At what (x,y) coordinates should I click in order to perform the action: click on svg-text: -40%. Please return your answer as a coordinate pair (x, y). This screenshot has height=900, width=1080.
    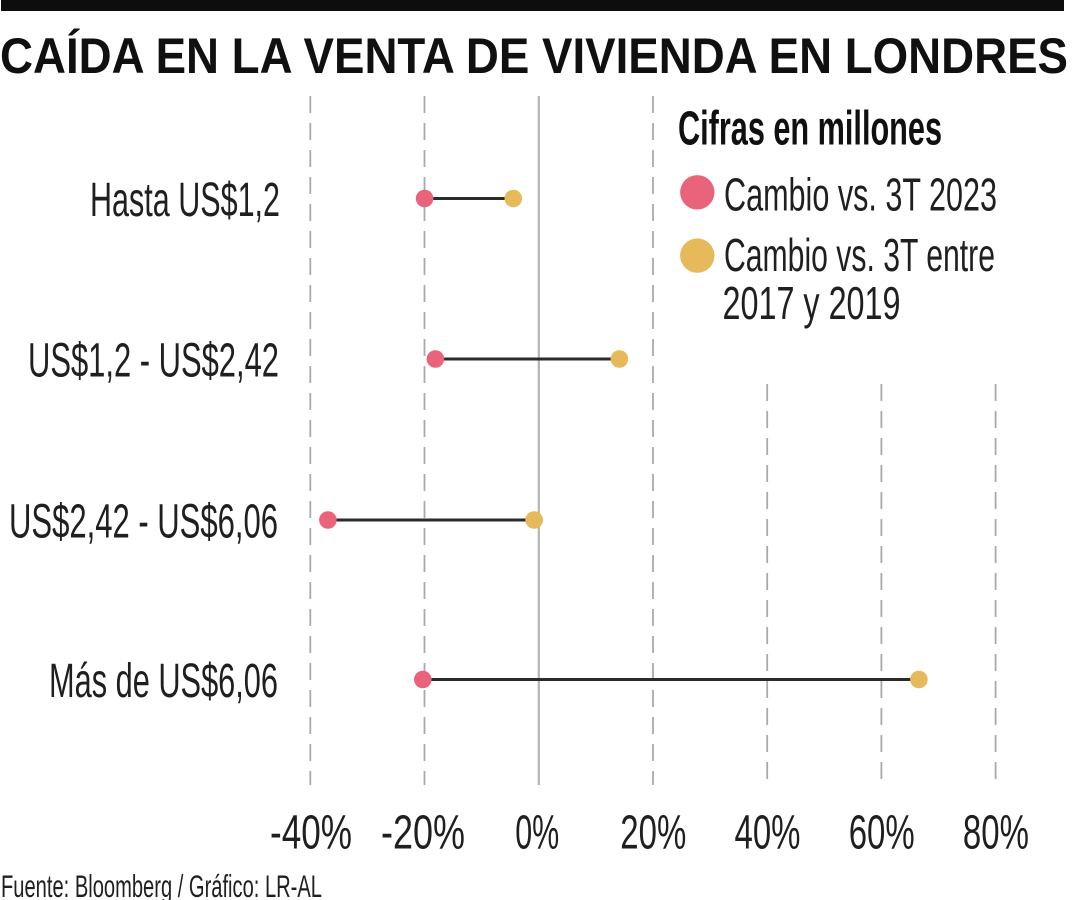
    Looking at the image, I should click on (311, 833).